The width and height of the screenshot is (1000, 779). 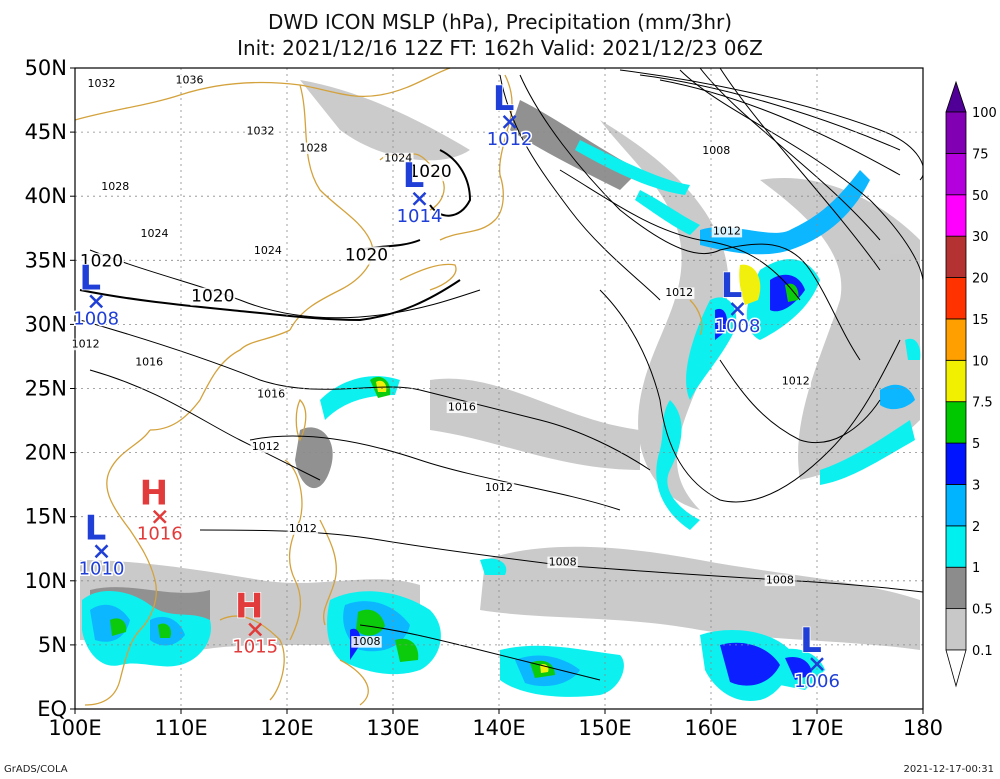 I want to click on footer-credit: GrADS/COLA, so click(x=36, y=769).